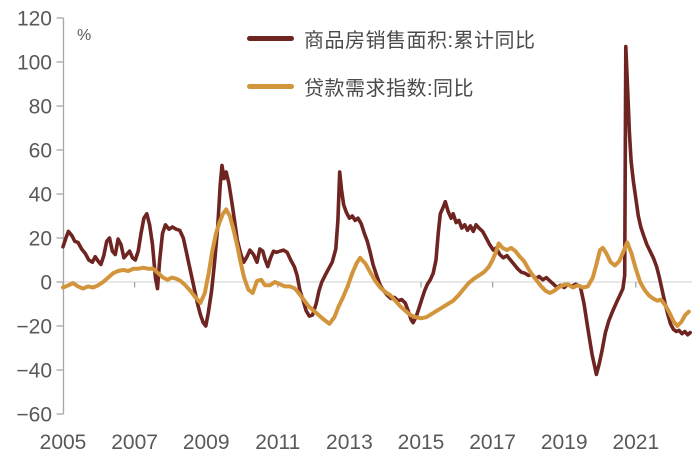 The height and width of the screenshot is (459, 700). What do you see at coordinates (63, 442) in the screenshot?
I see `x-axis-tick-label: 2005` at bounding box center [63, 442].